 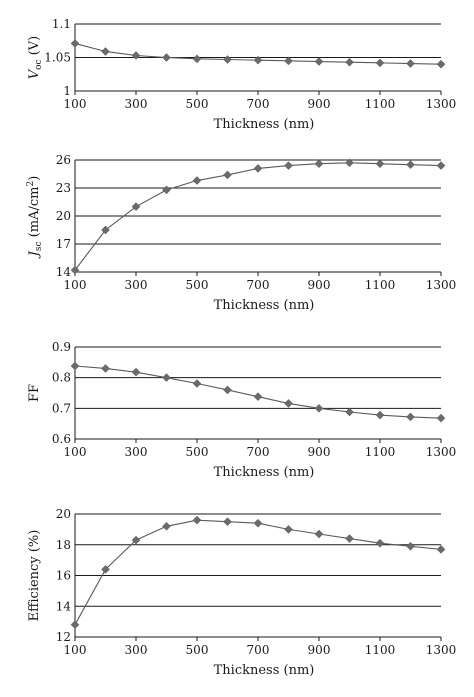 I want to click on voc-x-tick-label: 1300, so click(x=441, y=104).